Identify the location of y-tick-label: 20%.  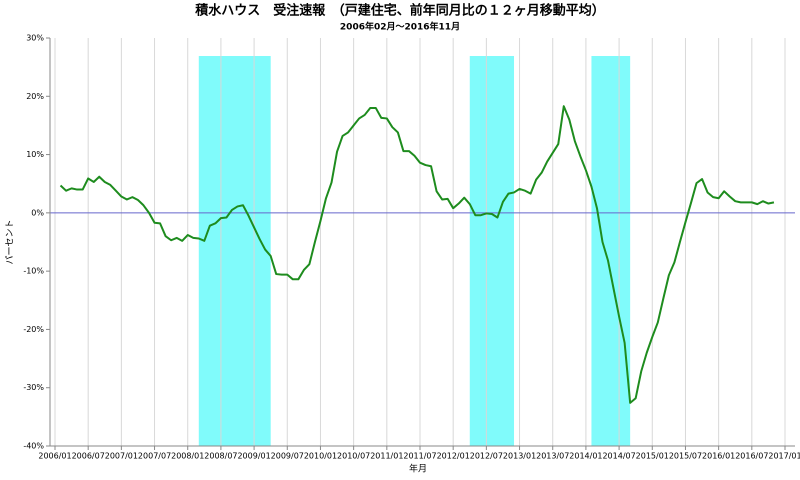
(35, 96).